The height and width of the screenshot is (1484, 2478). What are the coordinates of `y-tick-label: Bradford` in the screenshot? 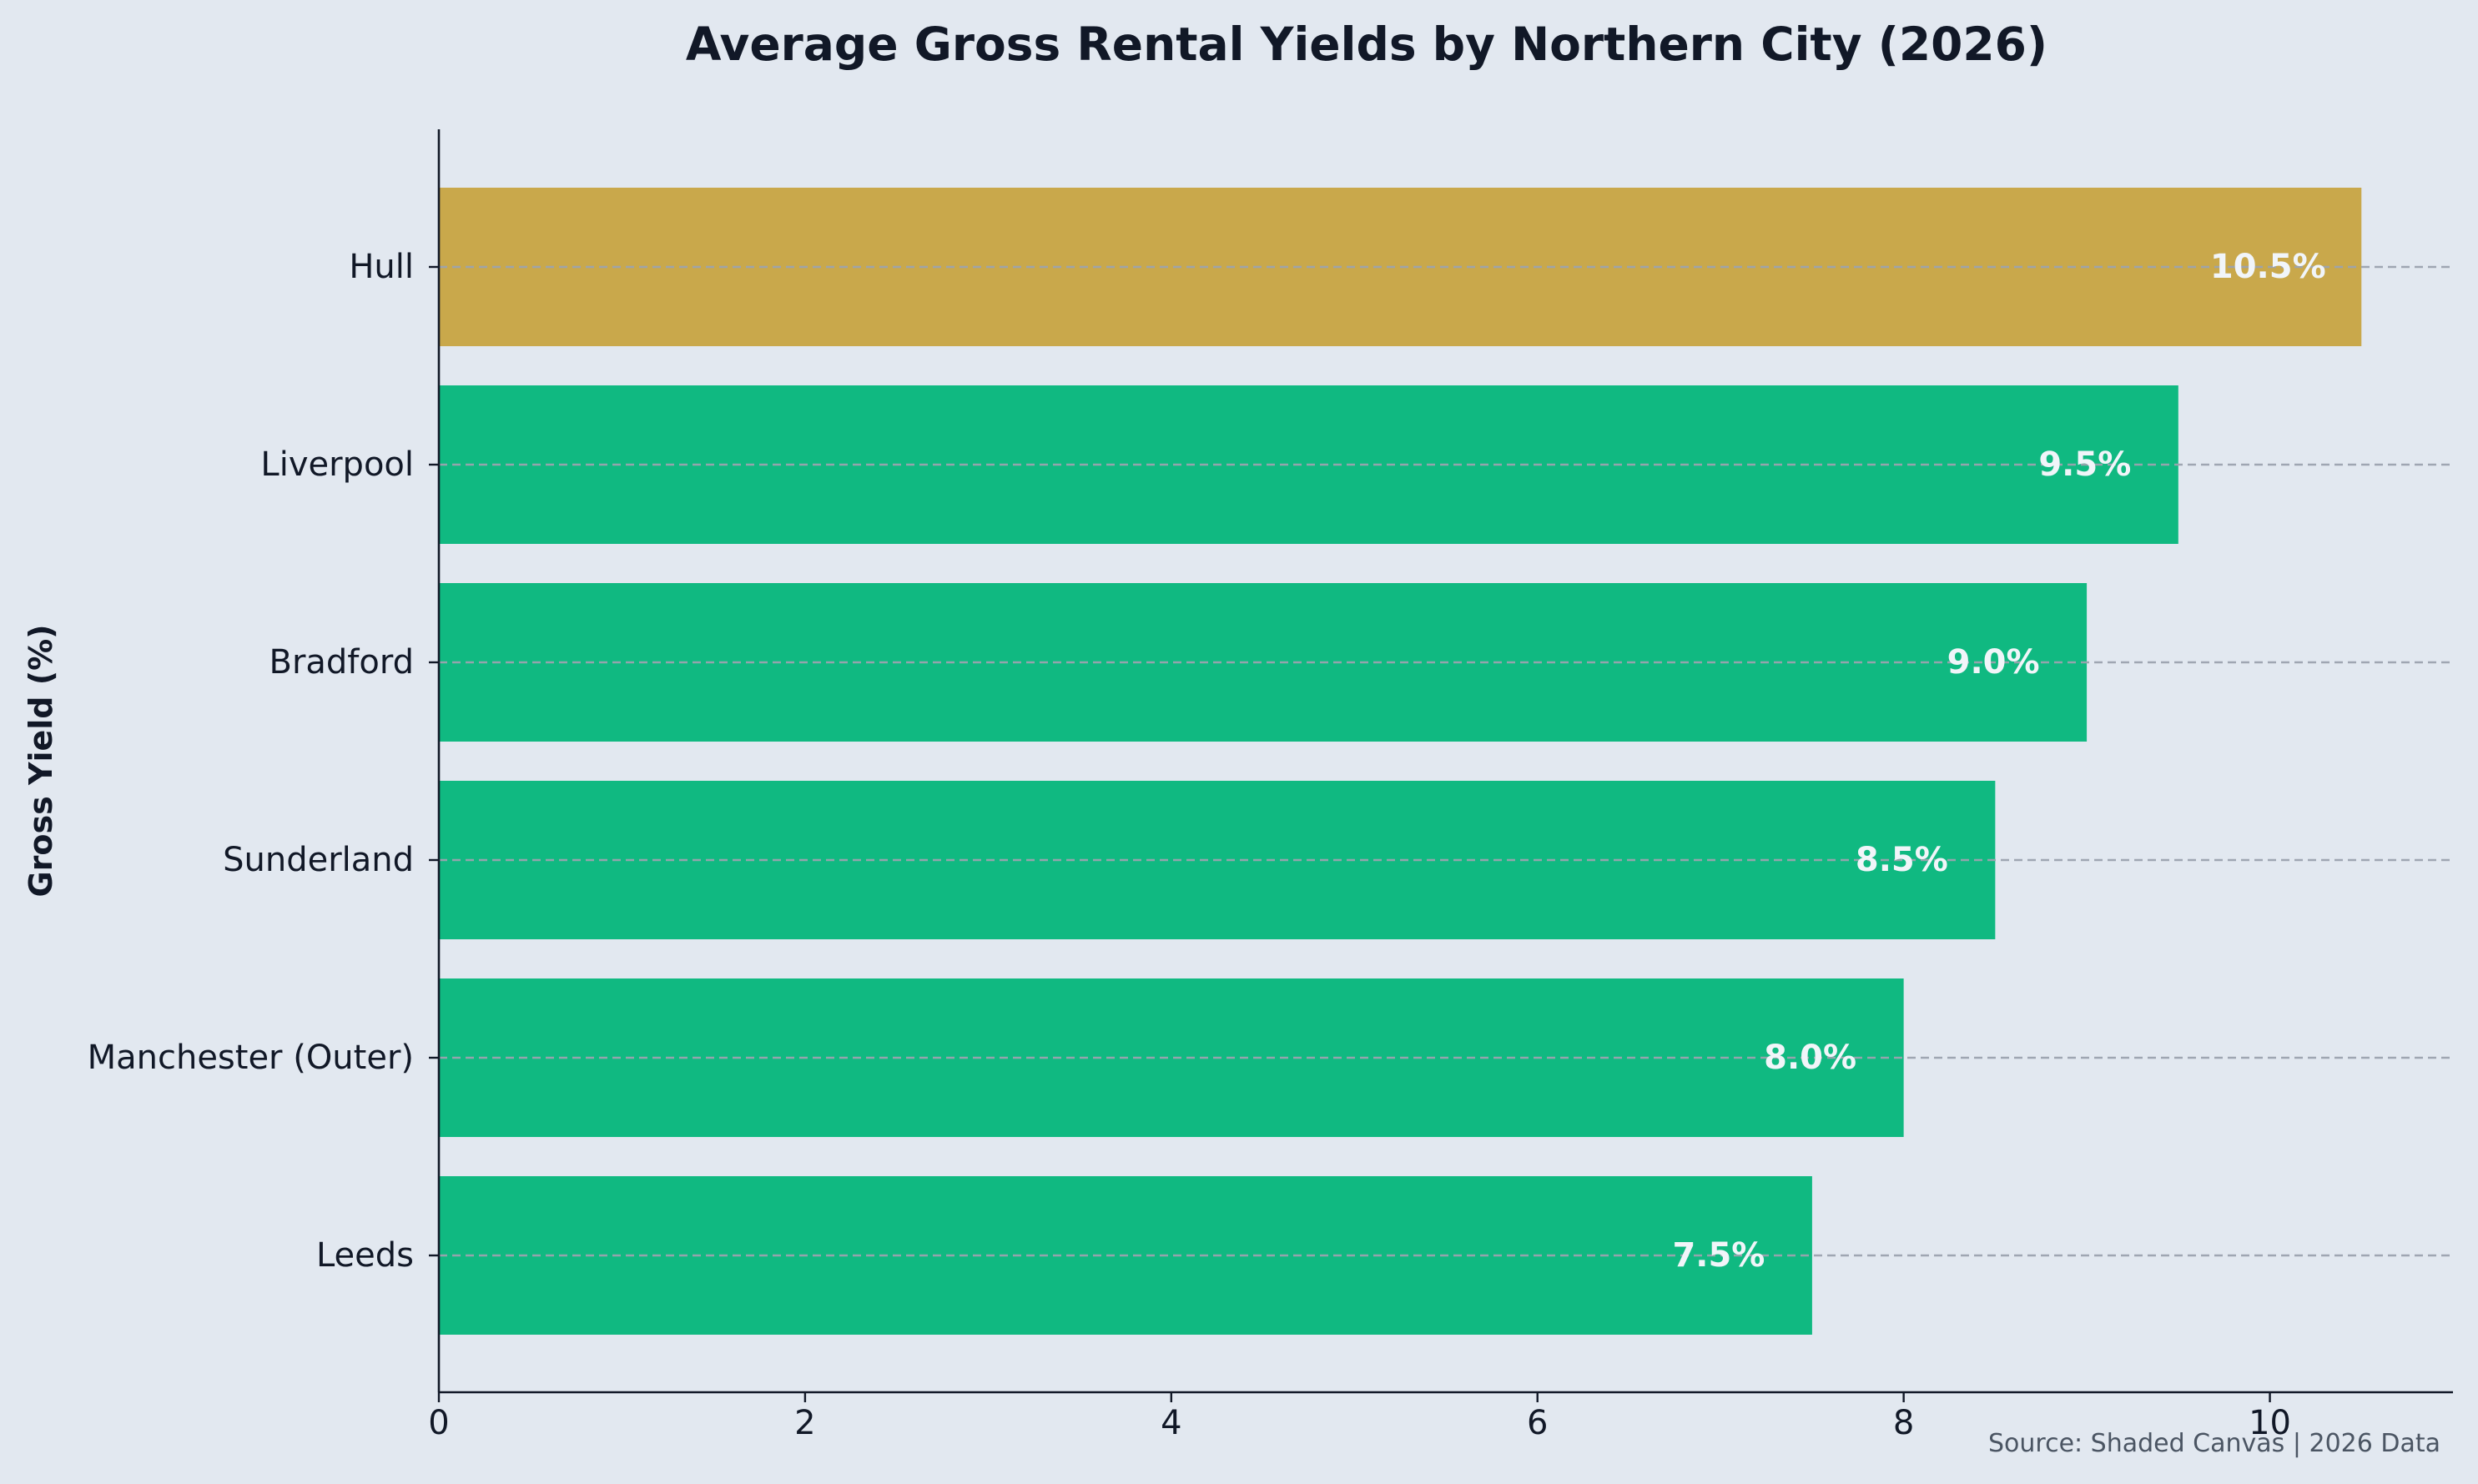 It's located at (342, 663).